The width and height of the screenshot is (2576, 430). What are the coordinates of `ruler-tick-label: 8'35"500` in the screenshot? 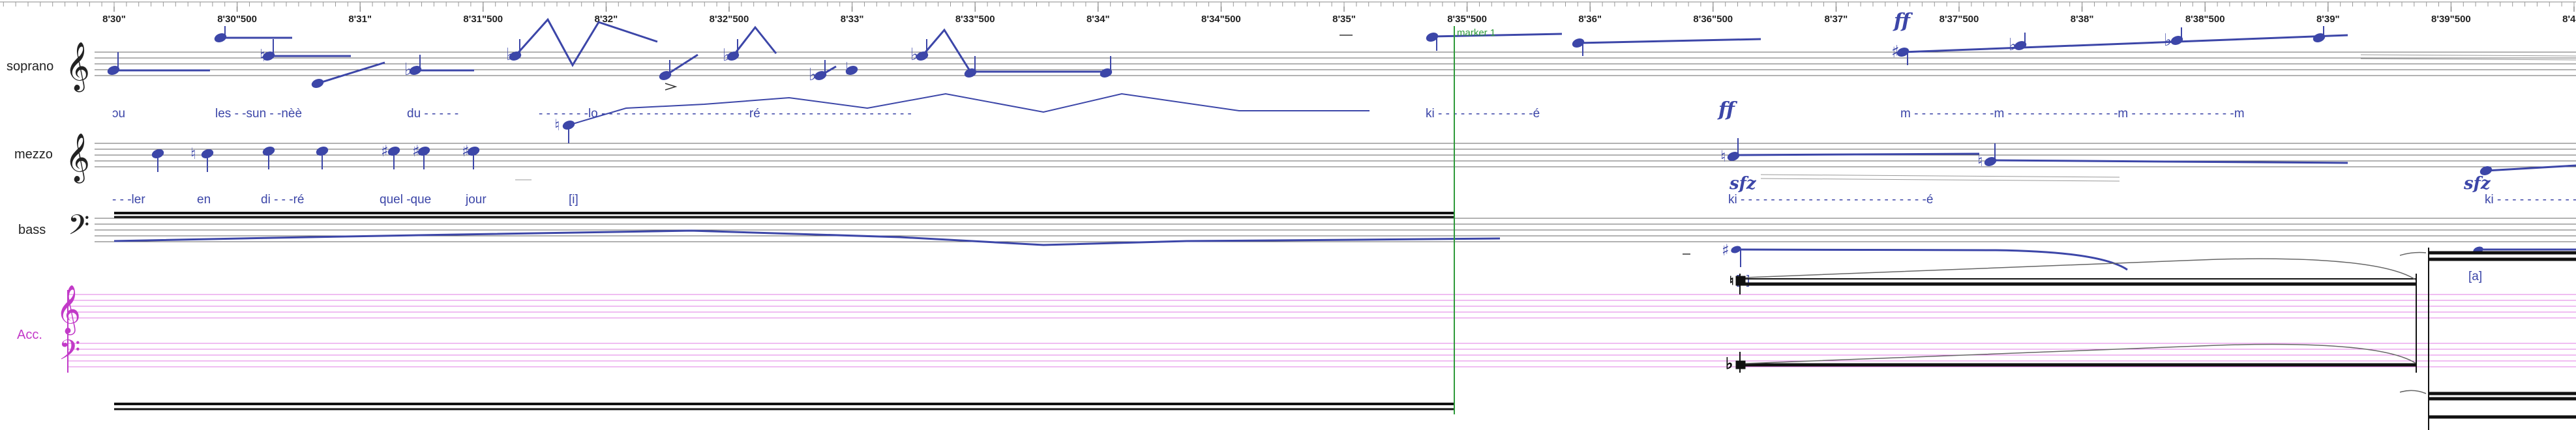 It's located at (1467, 19).